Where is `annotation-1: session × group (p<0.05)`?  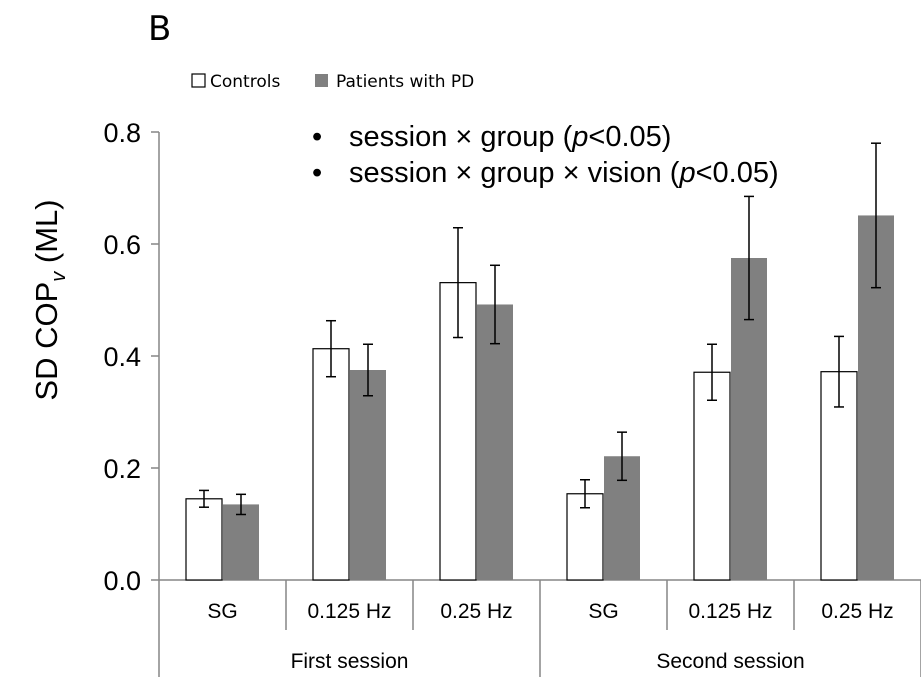
annotation-1: session × group (p<0.05) is located at coordinates (510, 137).